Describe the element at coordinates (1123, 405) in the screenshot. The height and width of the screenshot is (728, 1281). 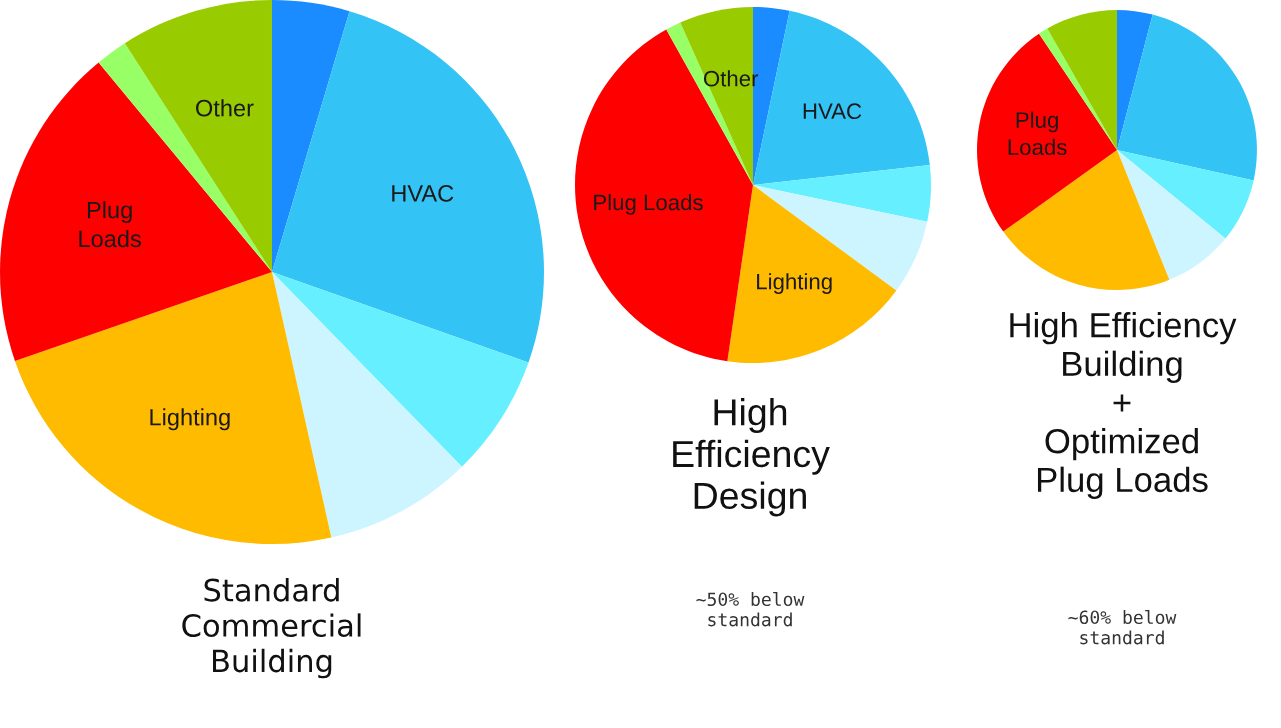
I see `text: High Efficiency Building + Optimized Plug Loads` at that location.